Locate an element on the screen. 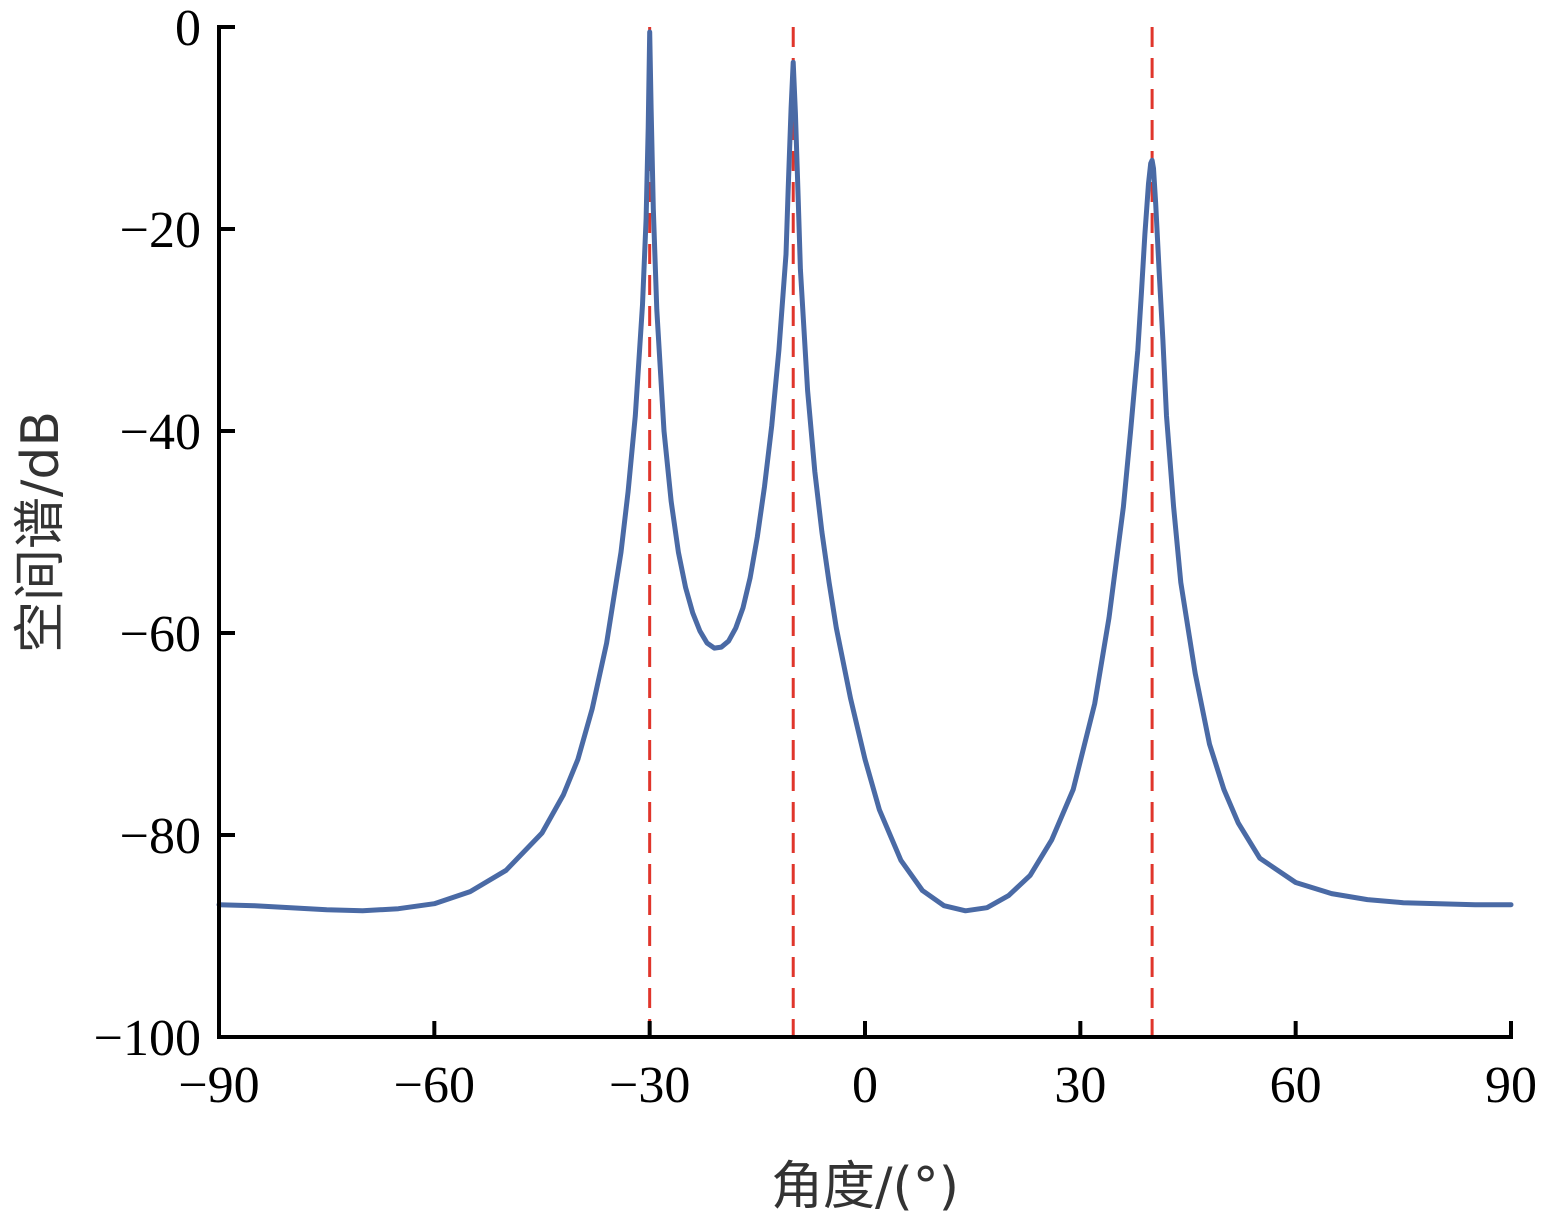  x-tick-label-2: −30 is located at coordinates (649, 1085).